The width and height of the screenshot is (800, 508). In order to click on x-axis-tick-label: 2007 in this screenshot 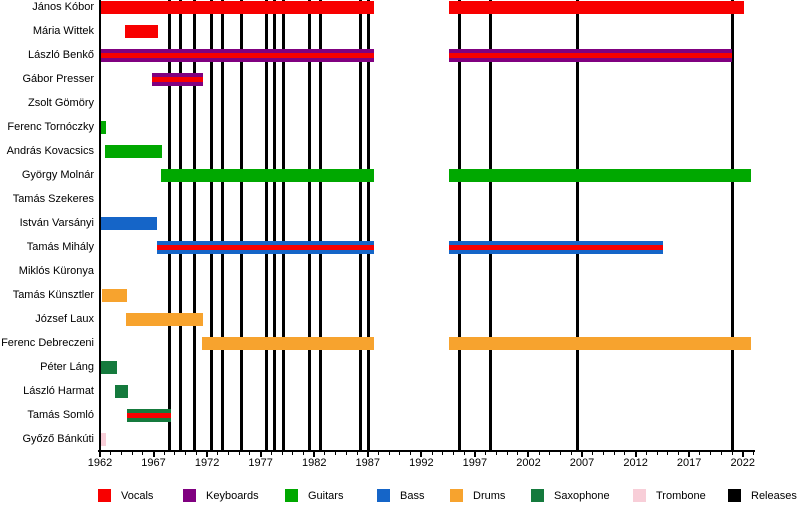, I will do `click(582, 463)`.